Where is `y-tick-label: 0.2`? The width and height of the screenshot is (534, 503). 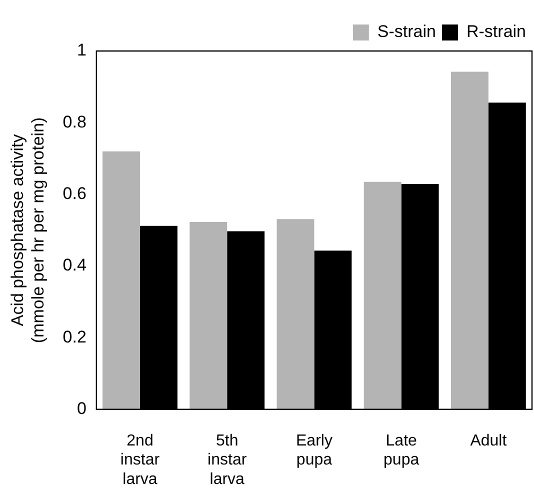 y-tick-label: 0.2 is located at coordinates (74, 336).